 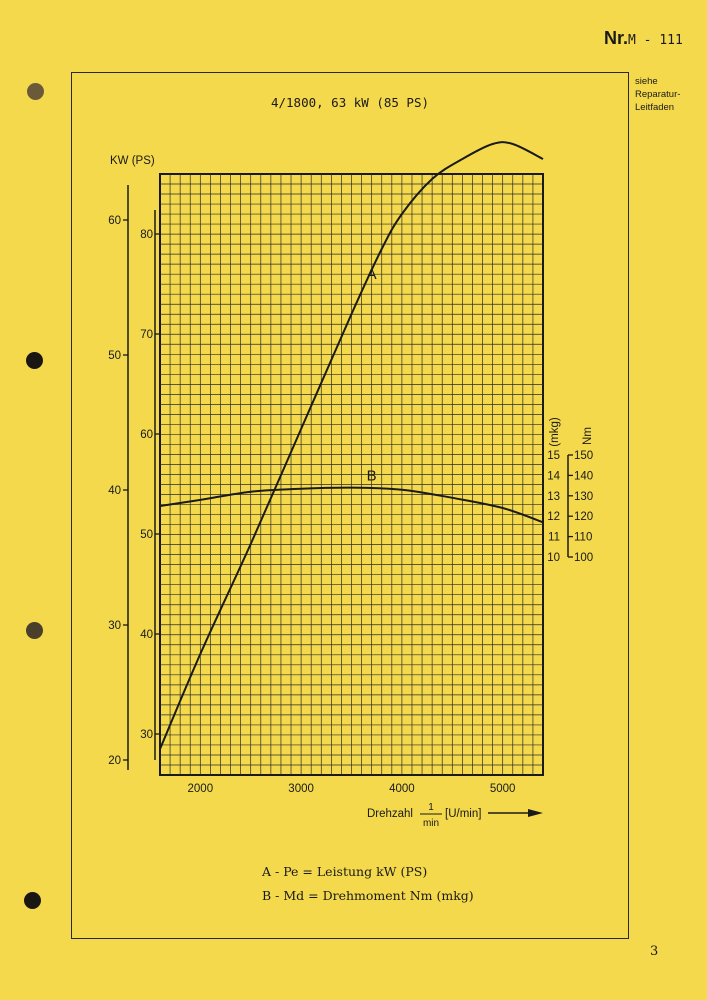 What do you see at coordinates (146, 735) in the screenshot?
I see `ps-axis-tick-label: 30` at bounding box center [146, 735].